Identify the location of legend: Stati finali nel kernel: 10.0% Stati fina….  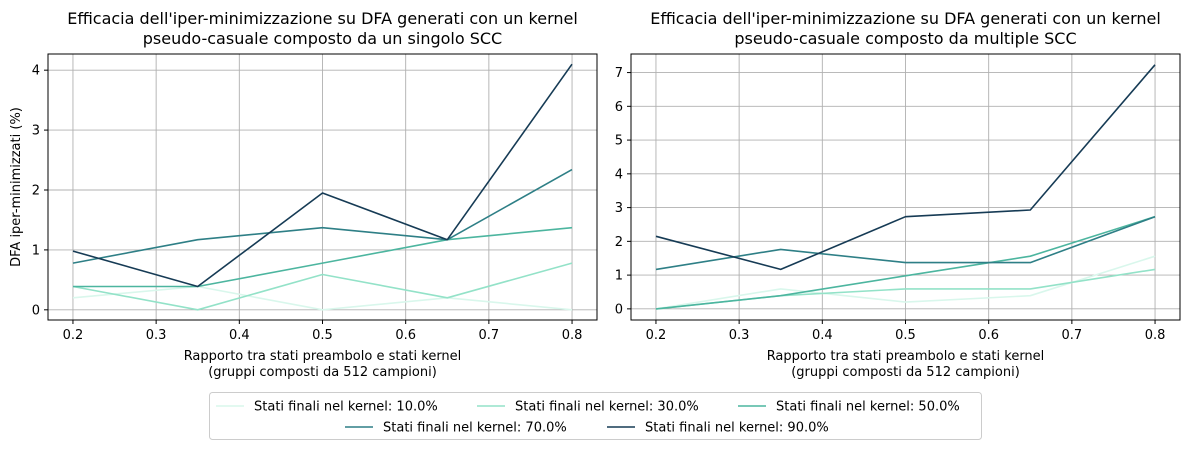
(595, 416).